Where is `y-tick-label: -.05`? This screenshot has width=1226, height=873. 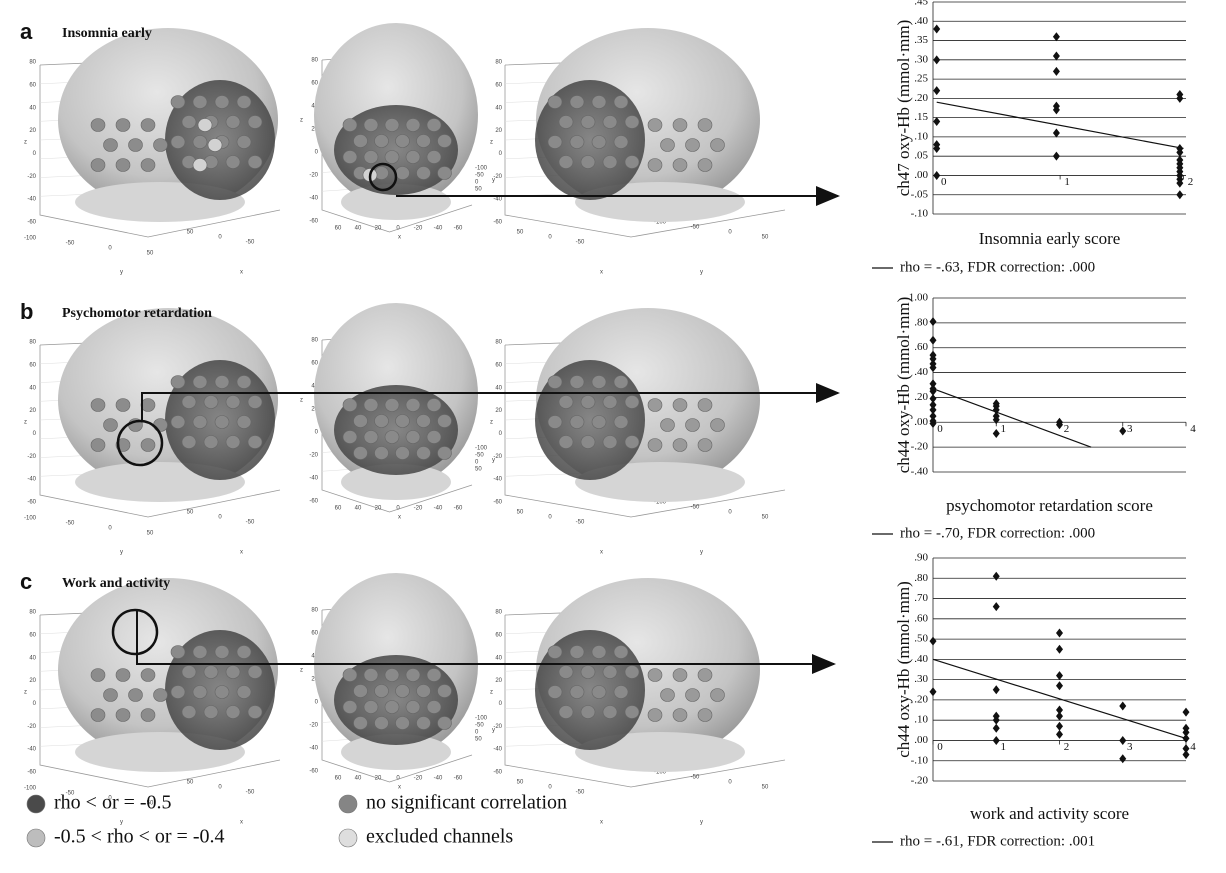 y-tick-label: -.05 is located at coordinates (920, 194).